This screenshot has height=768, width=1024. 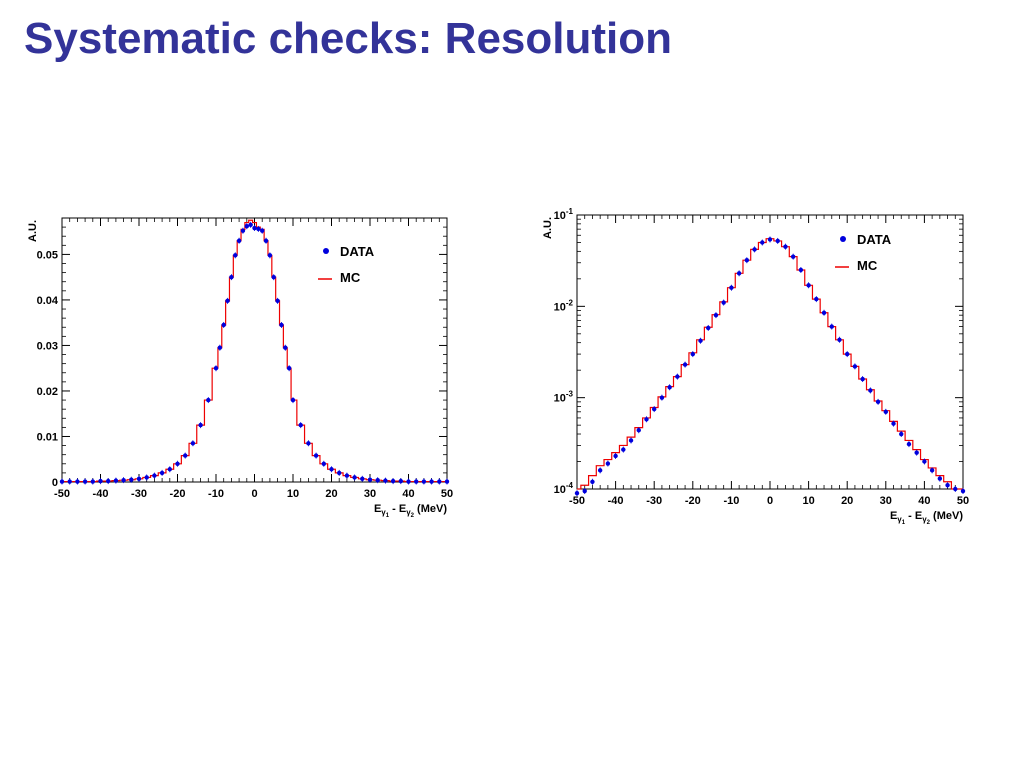 I want to click on y-tick-label: 10⁻², so click(x=564, y=305).